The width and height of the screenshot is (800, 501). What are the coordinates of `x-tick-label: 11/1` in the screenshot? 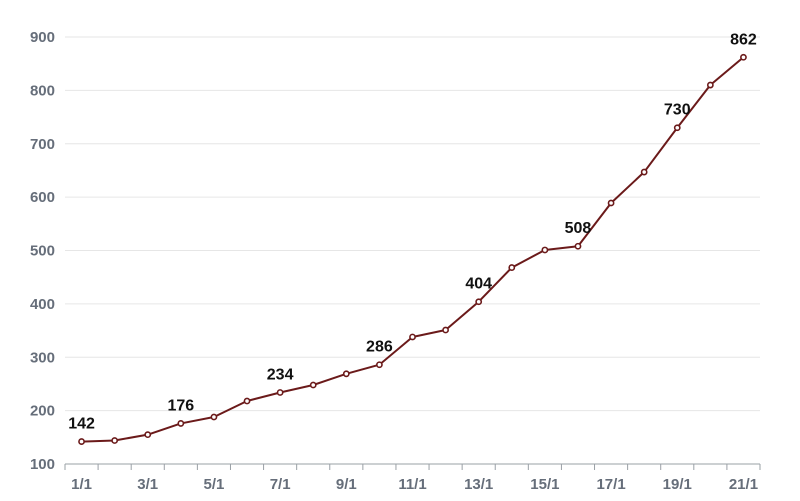 It's located at (412, 484).